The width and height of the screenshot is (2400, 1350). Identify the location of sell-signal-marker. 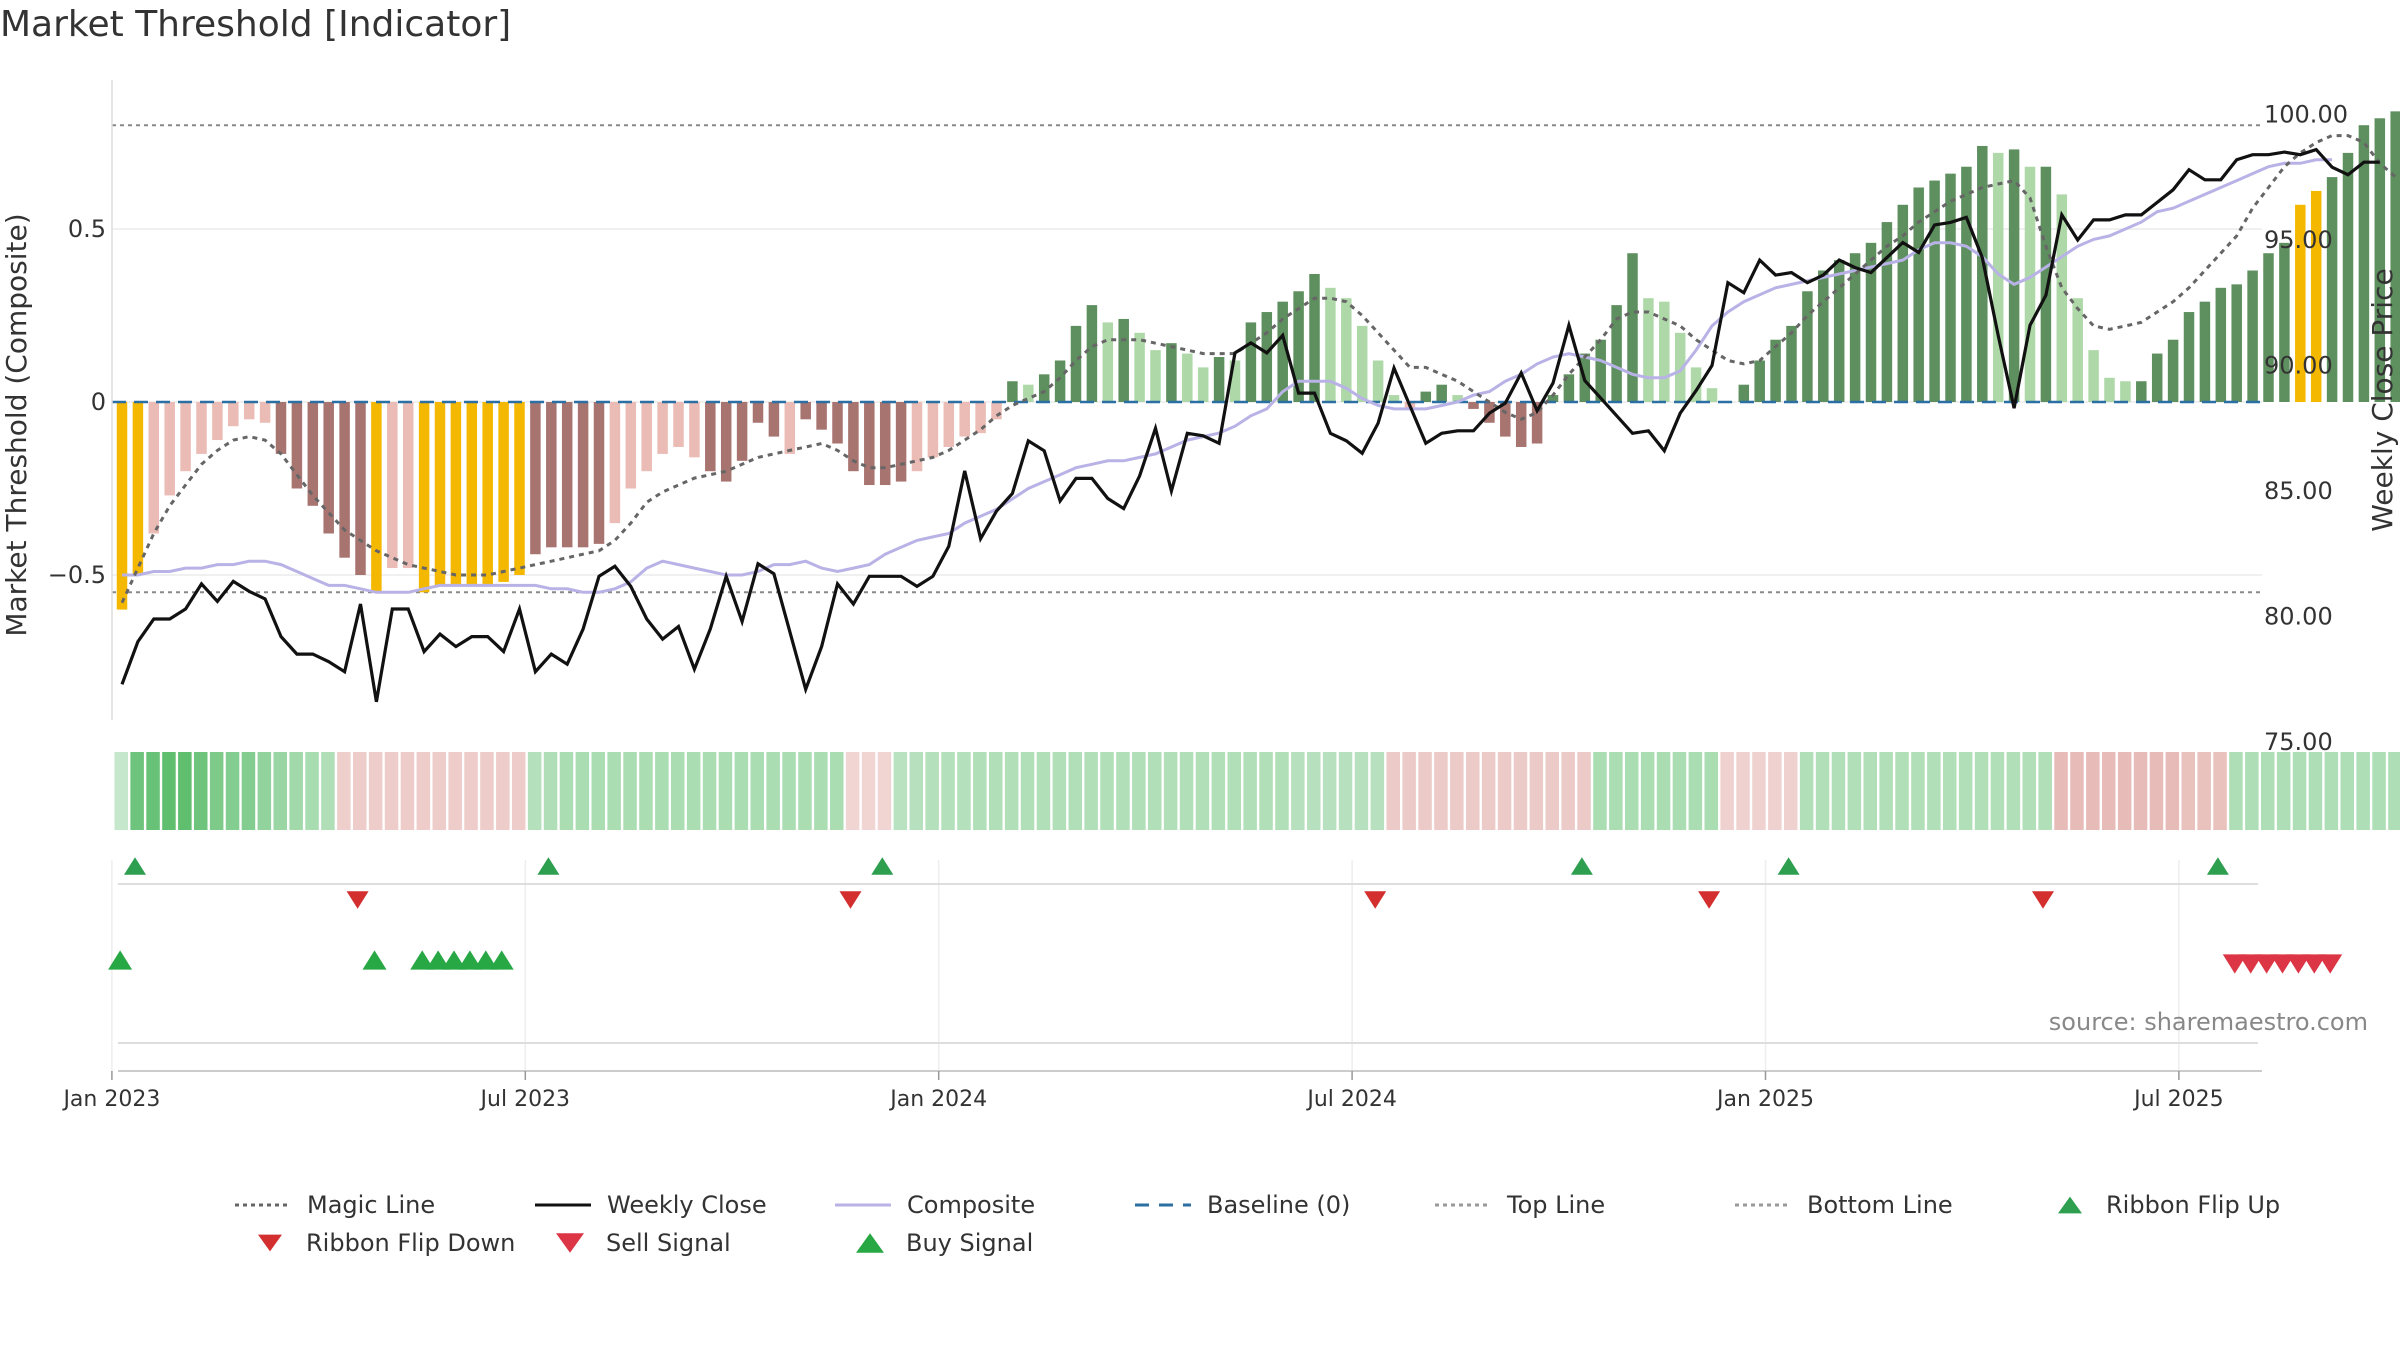
(2234, 964).